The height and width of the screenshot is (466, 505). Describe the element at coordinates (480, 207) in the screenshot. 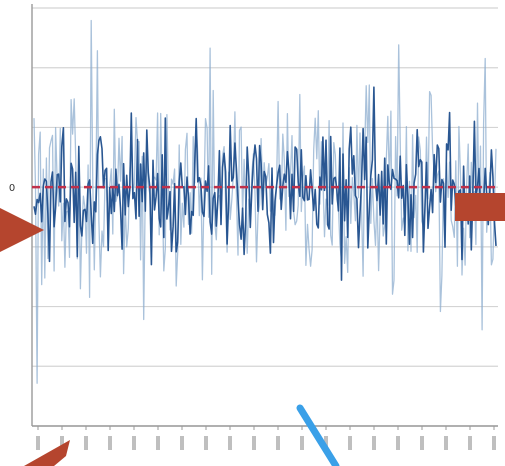

I see `right-bar-annotation` at that location.